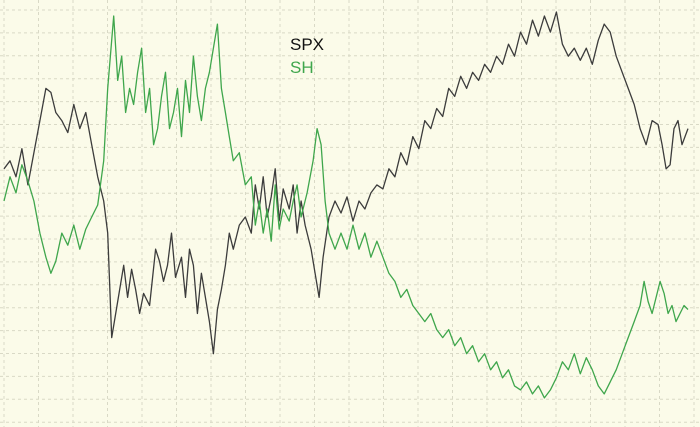 The height and width of the screenshot is (427, 700). Describe the element at coordinates (302, 67) in the screenshot. I see `legend-label-sh: SH` at that location.